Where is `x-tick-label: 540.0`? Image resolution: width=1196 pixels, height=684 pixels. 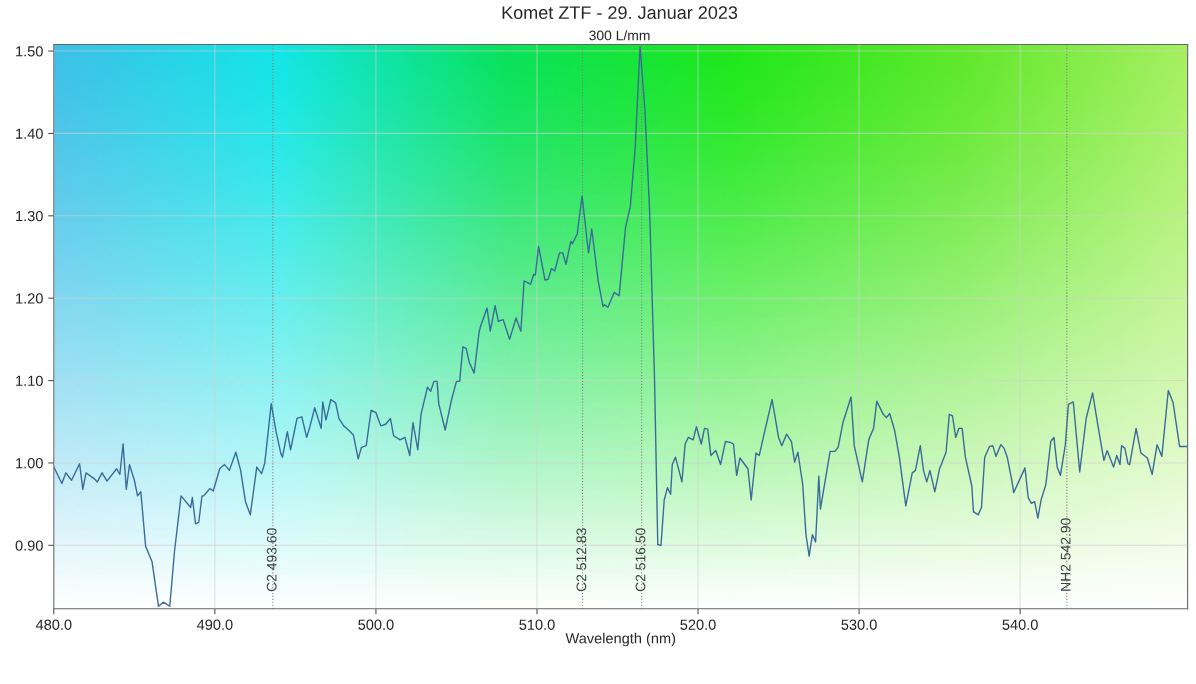 x-tick-label: 540.0 is located at coordinates (1020, 624).